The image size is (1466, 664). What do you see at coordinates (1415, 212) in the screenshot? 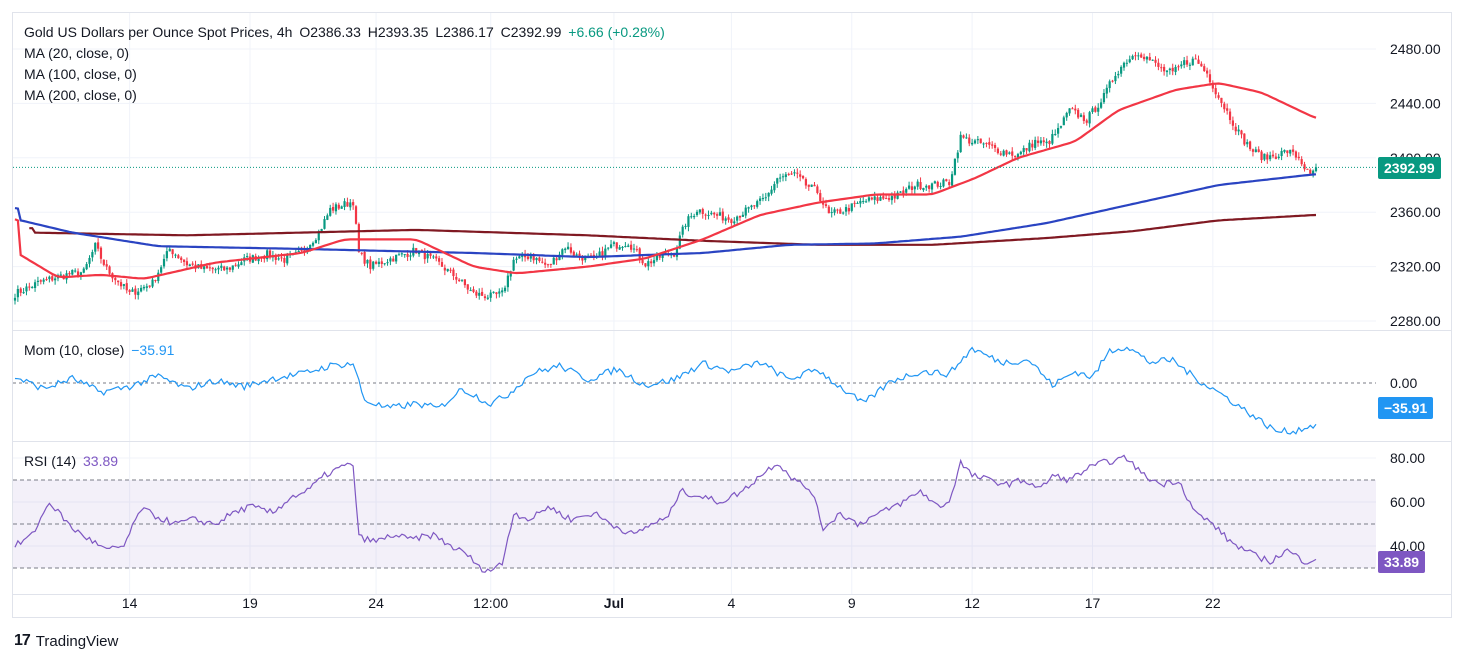
I see `price-axis-label: 2360.00` at bounding box center [1415, 212].